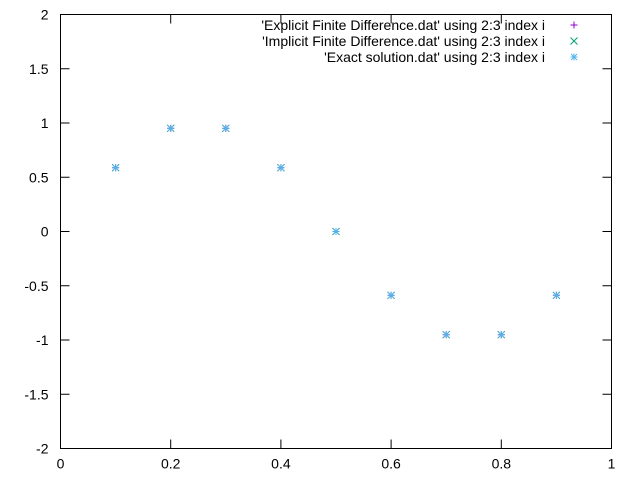  Describe the element at coordinates (45, 15) in the screenshot. I see `y-tick-label: 2` at that location.